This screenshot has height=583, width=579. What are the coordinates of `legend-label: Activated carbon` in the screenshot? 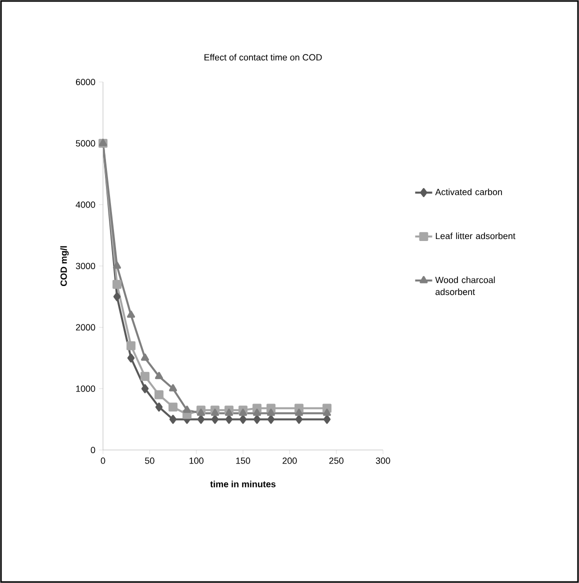 It's located at (468, 192).